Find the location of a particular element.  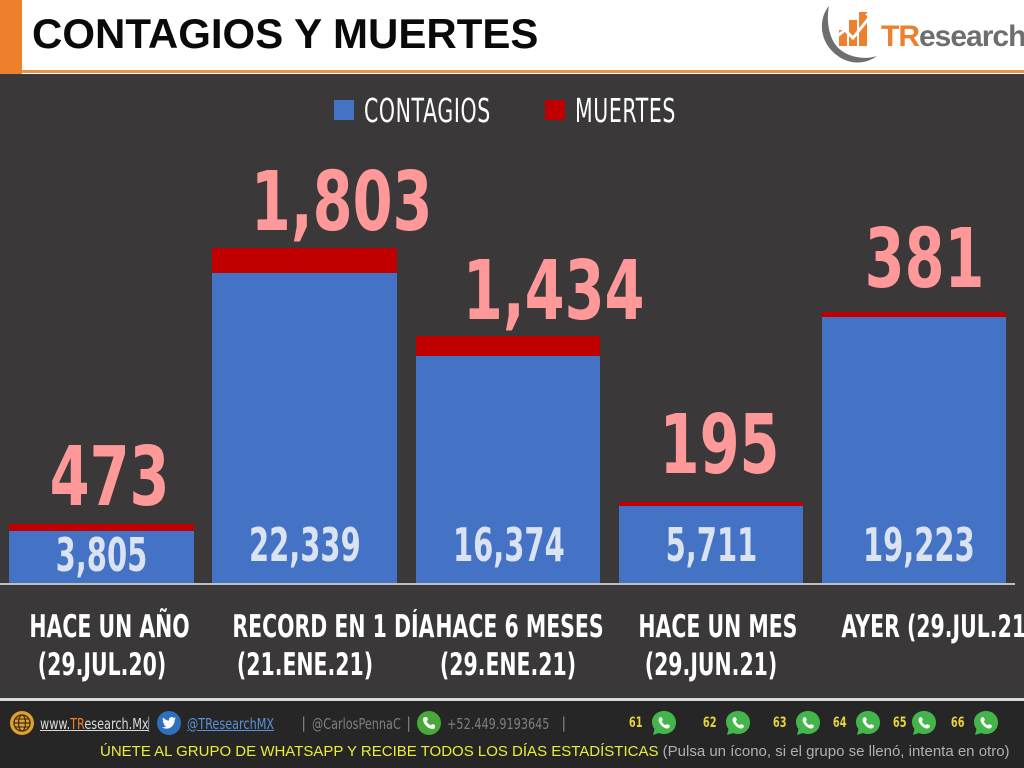

footer-divider is located at coordinates (512, 699).